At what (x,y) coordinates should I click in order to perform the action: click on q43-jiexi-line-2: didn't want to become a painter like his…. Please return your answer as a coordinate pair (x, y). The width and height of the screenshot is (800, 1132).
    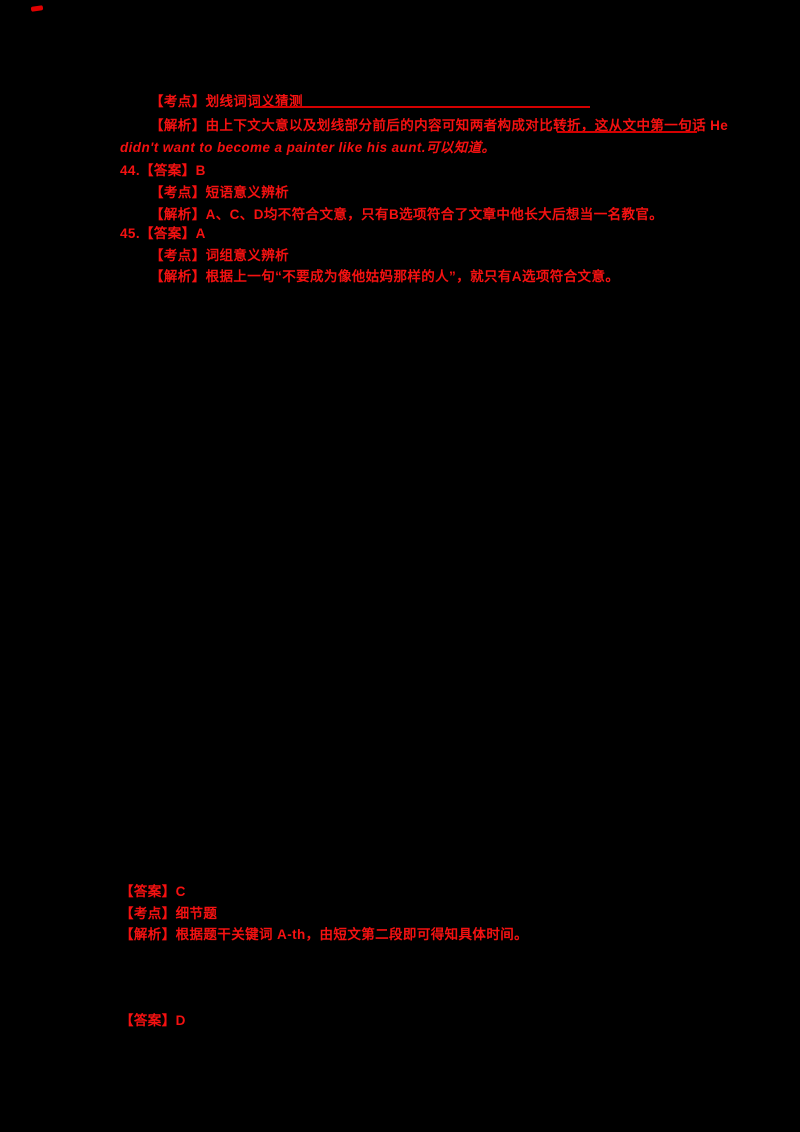
    Looking at the image, I should click on (308, 147).